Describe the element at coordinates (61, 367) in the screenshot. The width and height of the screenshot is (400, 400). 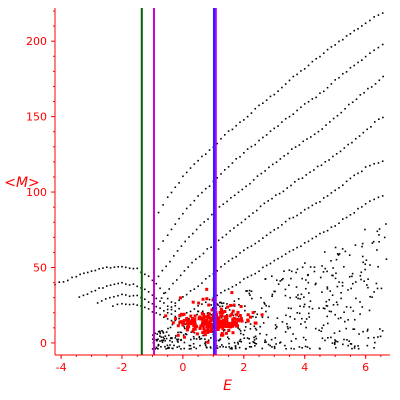
I see `x-tick-label: -4` at that location.